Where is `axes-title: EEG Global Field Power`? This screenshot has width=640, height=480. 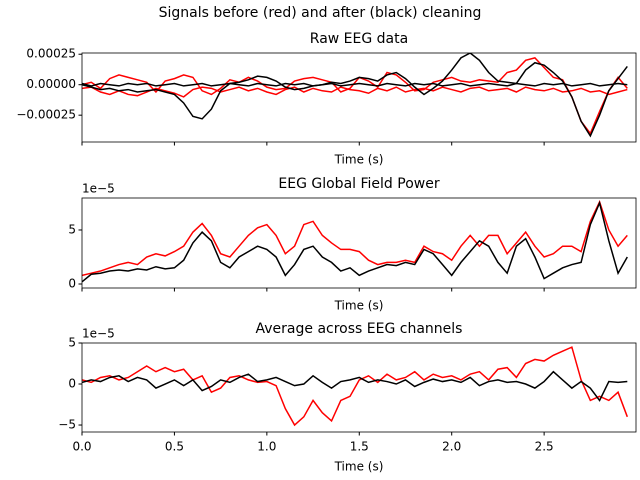
axes-title: EEG Global Field Power is located at coordinates (358, 184).